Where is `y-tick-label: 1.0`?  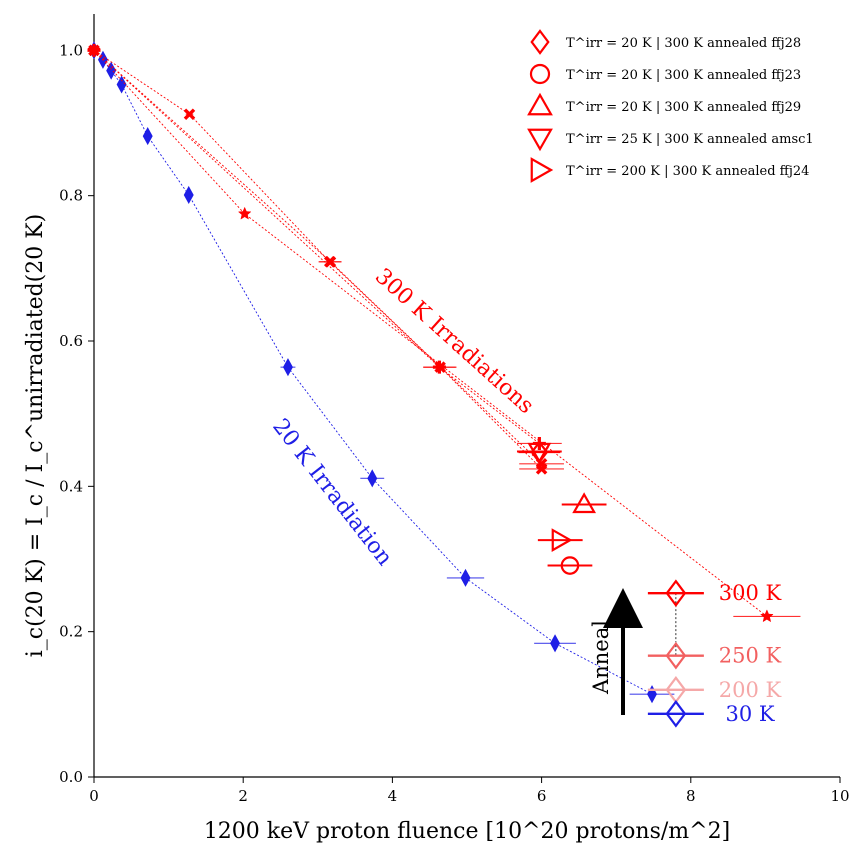
y-tick-label: 1.0 is located at coordinates (71, 50).